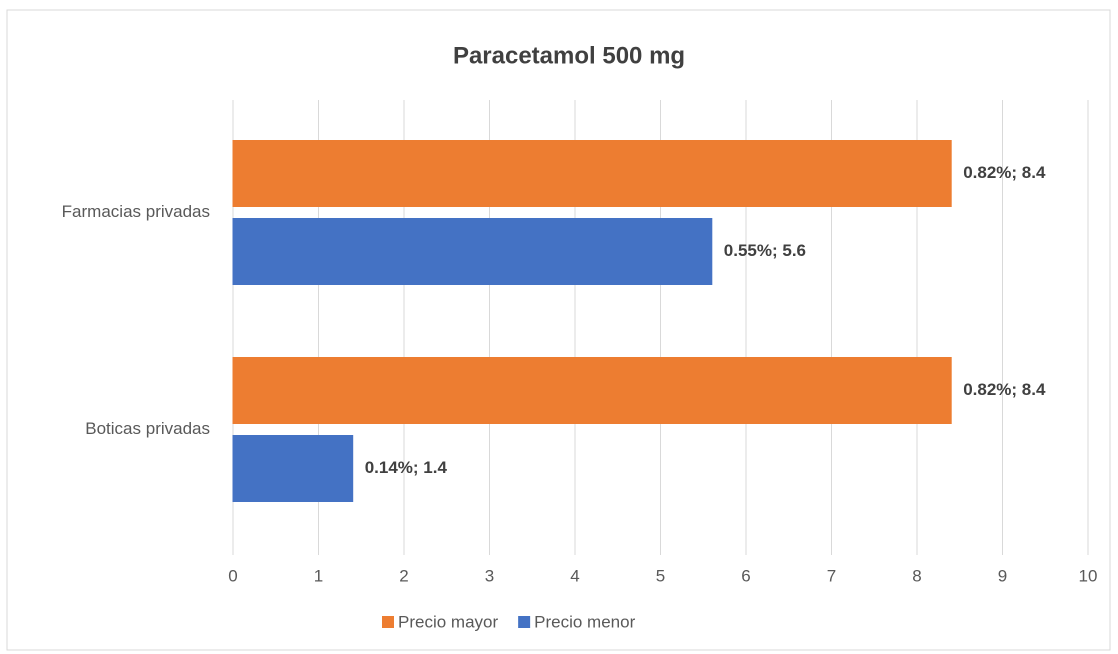  Describe the element at coordinates (448, 621) in the screenshot. I see `legend-label: Precio mayor` at that location.